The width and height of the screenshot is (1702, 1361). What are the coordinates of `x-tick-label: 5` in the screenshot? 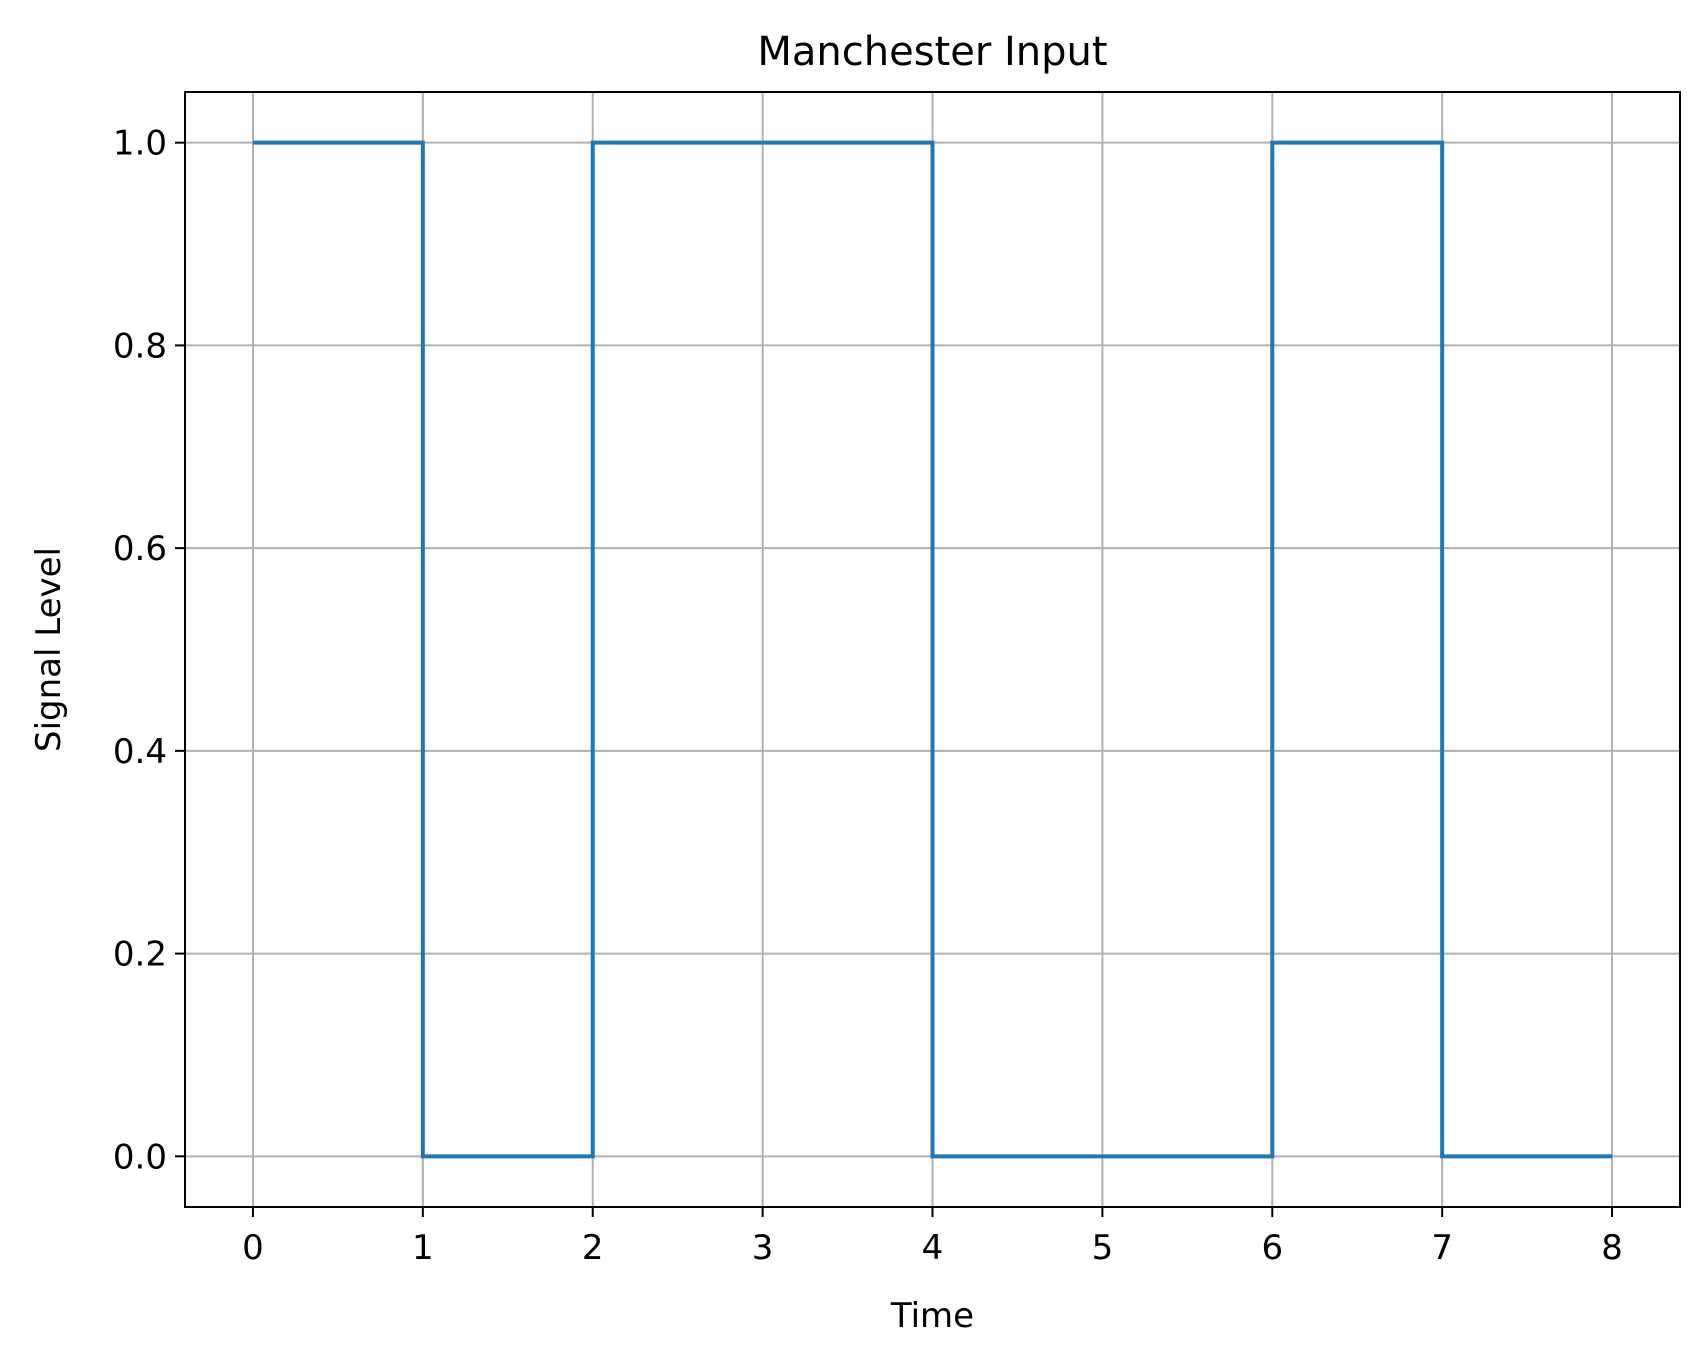 It's located at (1103, 1248).